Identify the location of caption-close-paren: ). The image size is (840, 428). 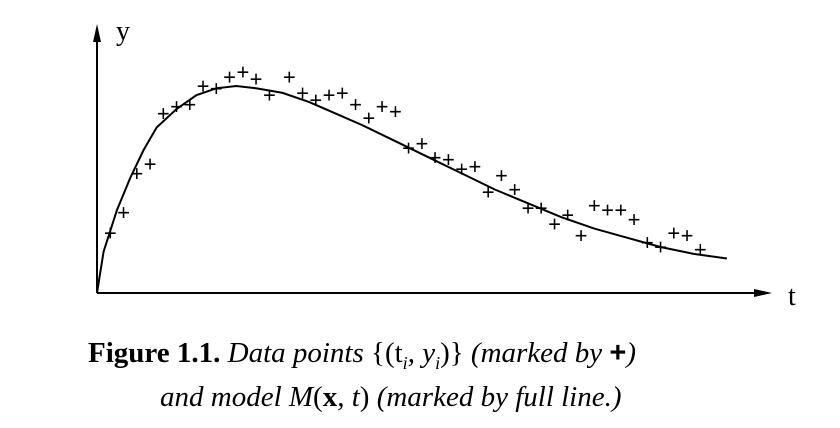
(631, 353).